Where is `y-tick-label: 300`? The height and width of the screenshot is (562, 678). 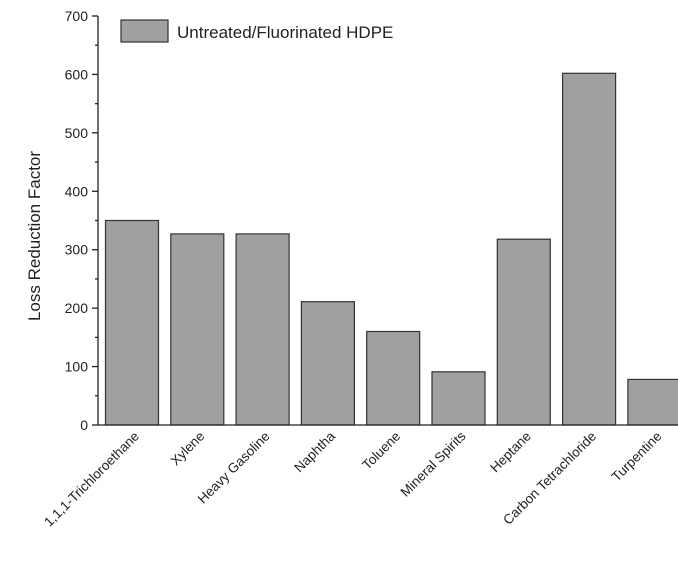 y-tick-label: 300 is located at coordinates (77, 250).